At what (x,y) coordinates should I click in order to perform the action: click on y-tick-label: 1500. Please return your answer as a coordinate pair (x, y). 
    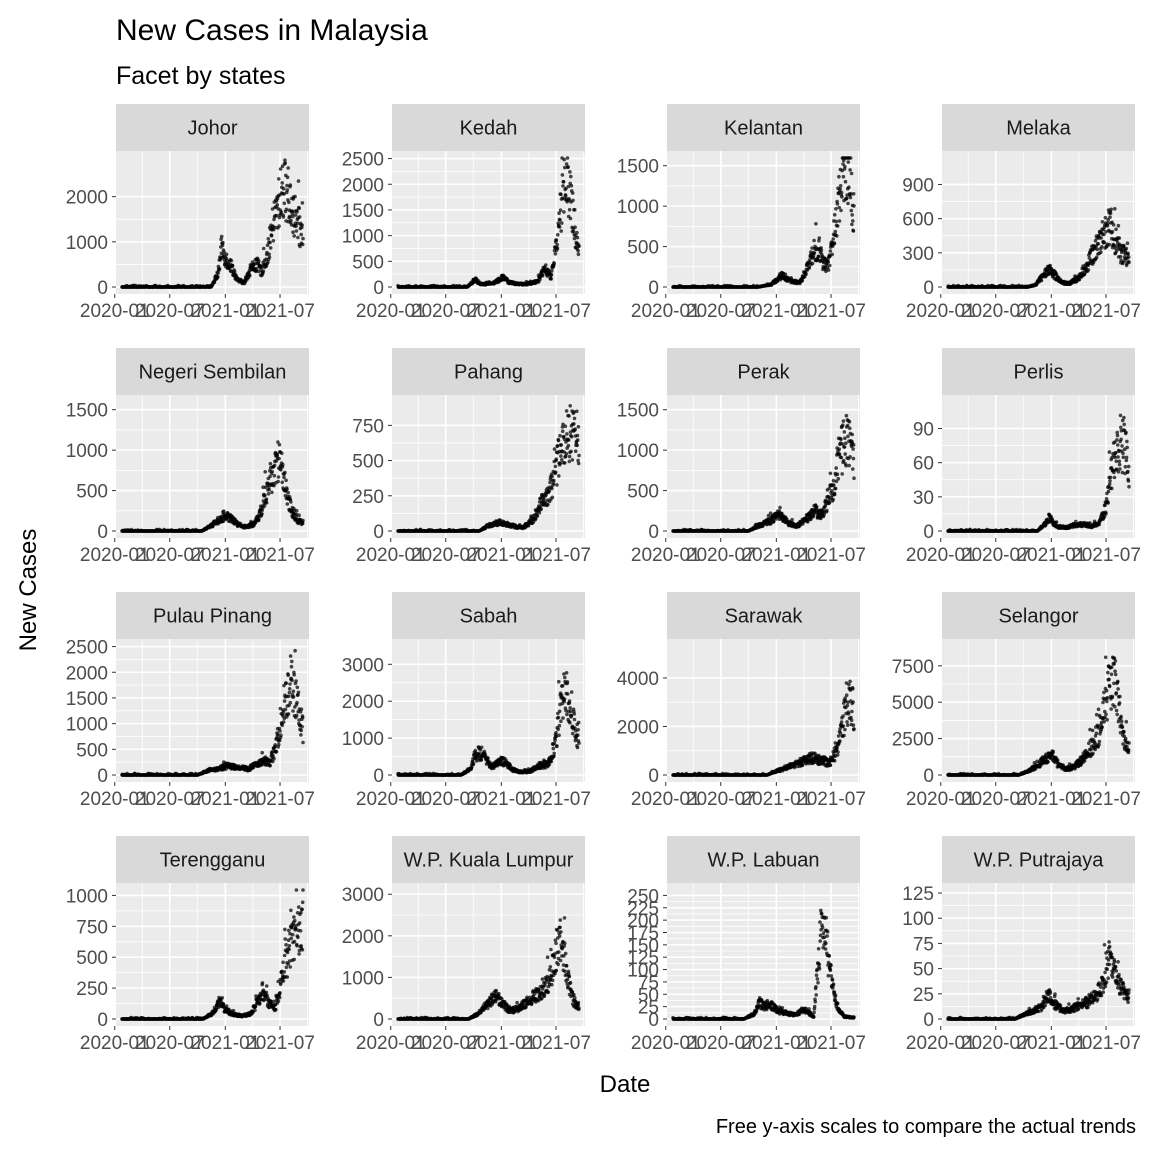
    Looking at the image, I should click on (638, 167).